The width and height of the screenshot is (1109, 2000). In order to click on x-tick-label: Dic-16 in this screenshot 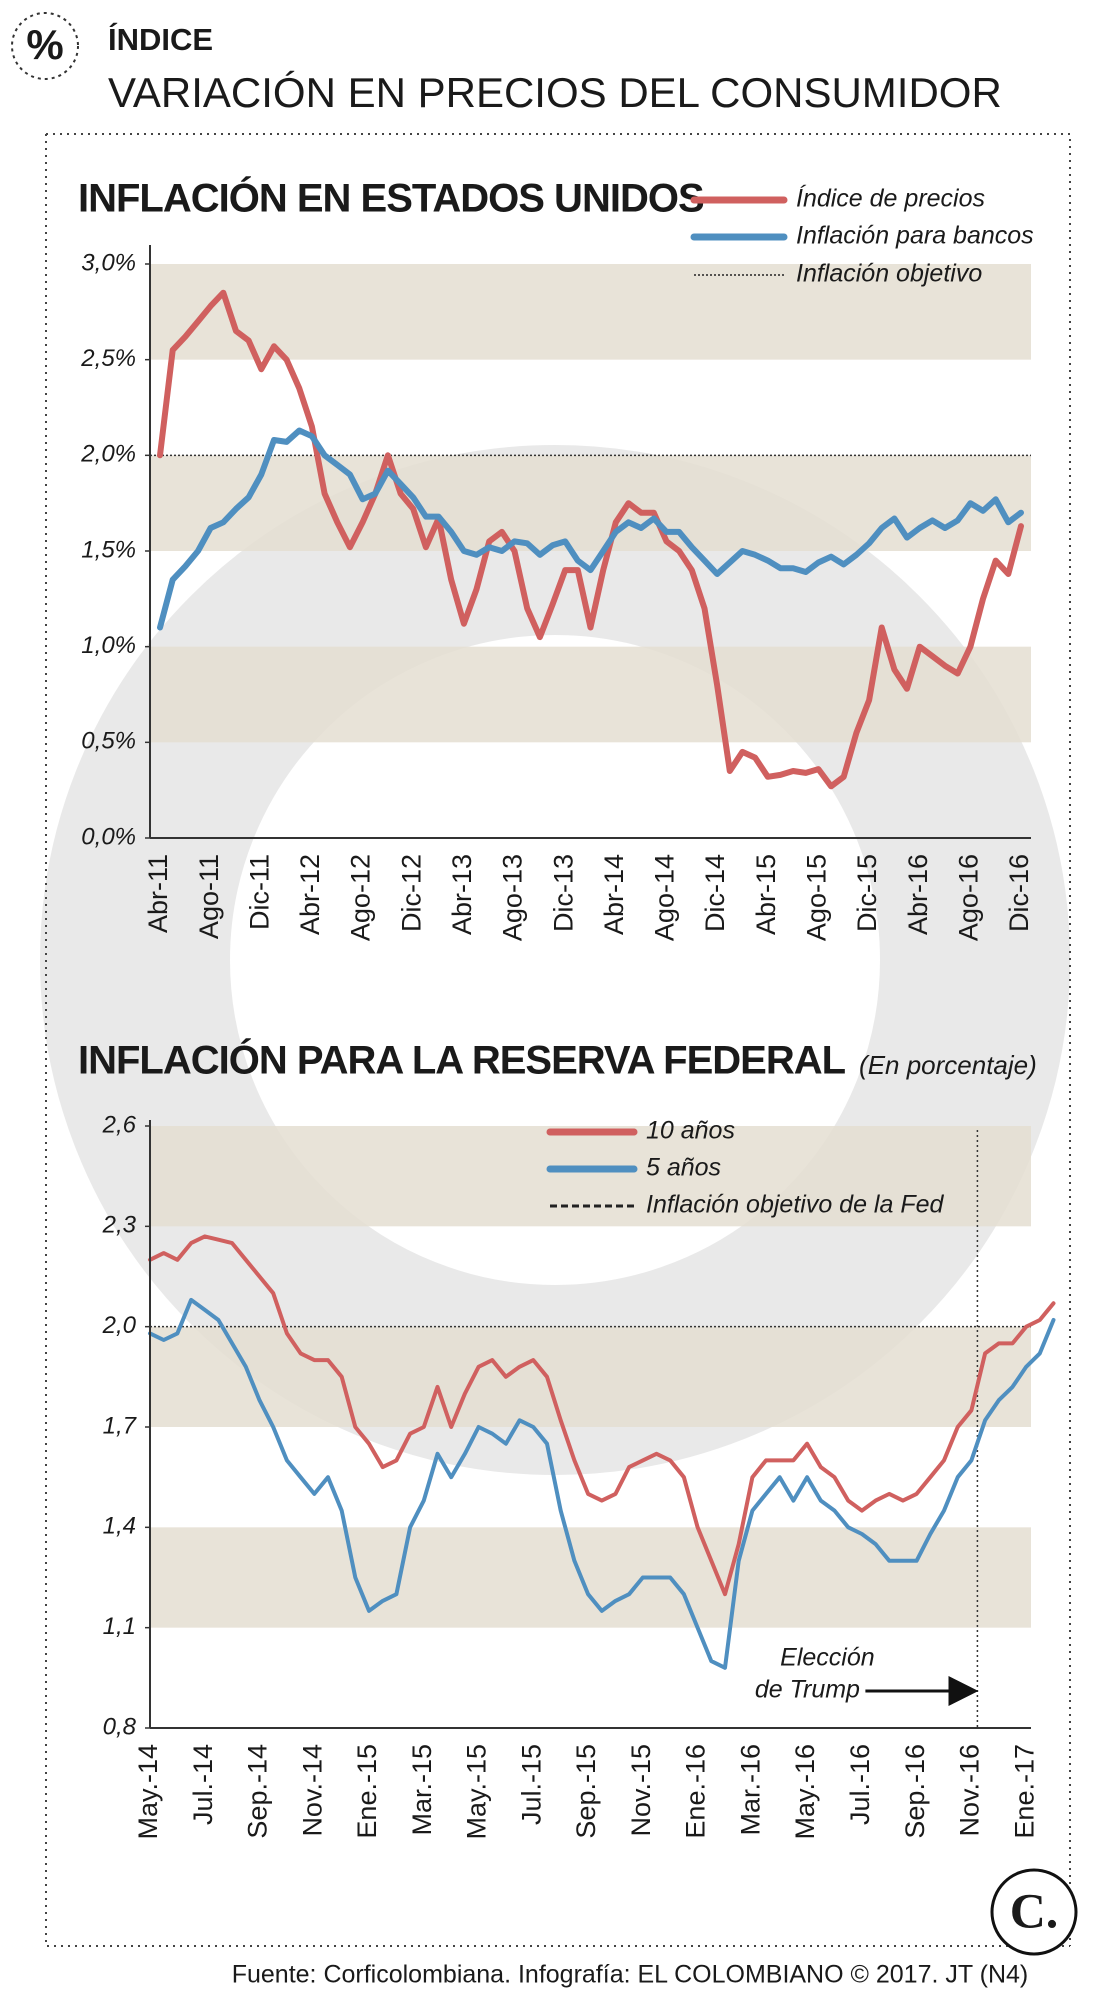, I will do `click(1019, 893)`.